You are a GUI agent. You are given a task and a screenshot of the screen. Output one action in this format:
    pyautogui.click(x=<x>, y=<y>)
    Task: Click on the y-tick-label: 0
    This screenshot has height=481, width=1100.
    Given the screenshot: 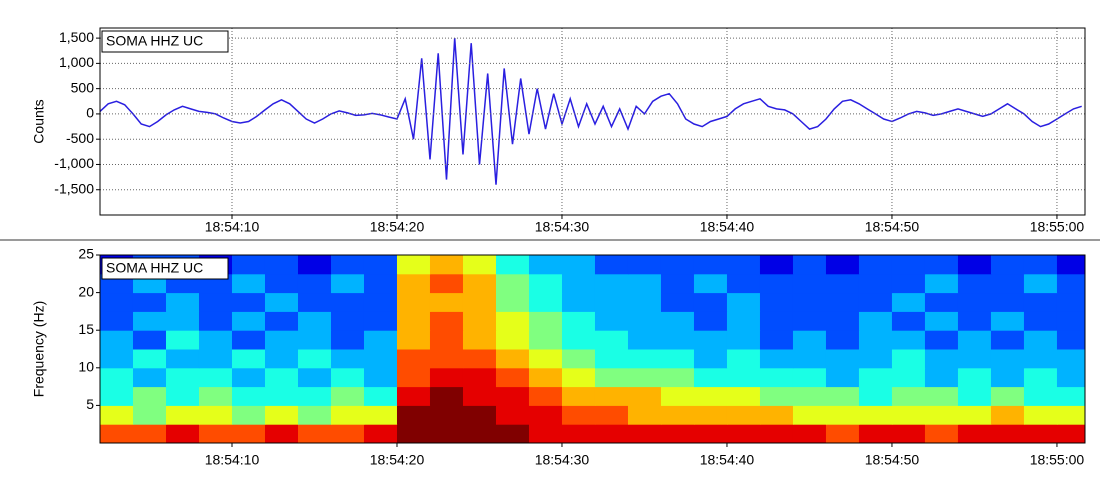 What is the action you would take?
    pyautogui.click(x=90, y=113)
    